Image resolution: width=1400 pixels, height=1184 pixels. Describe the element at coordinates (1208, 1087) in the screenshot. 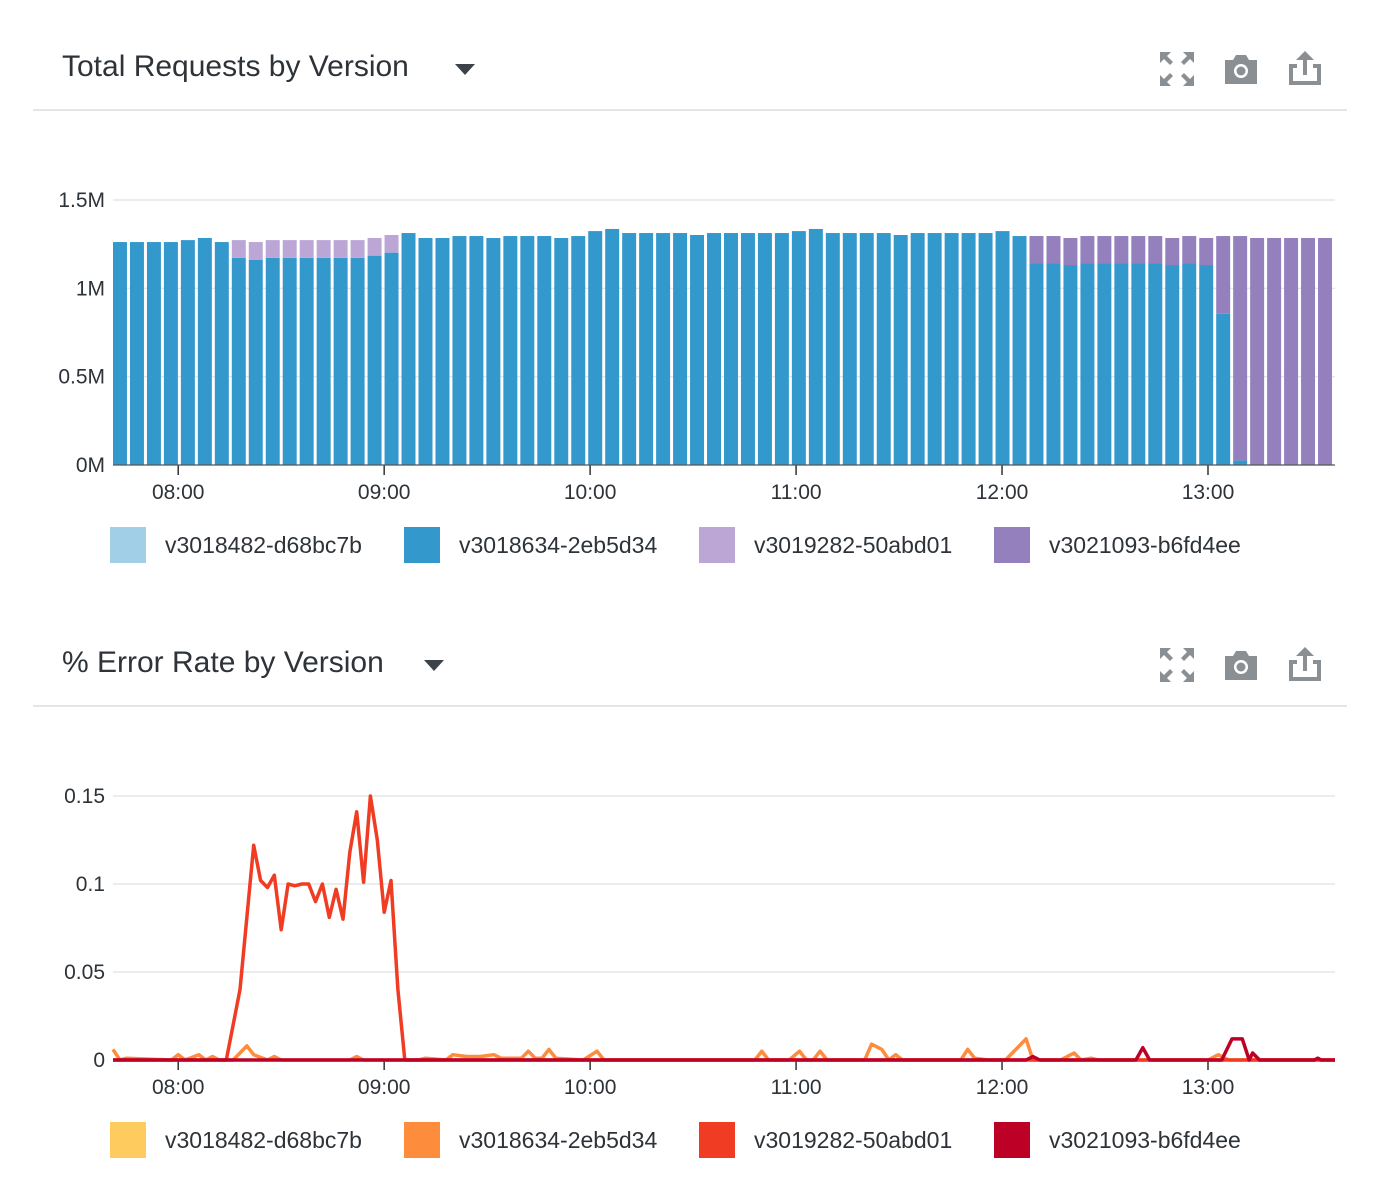

I see `x-tick-label: 13:00` at that location.